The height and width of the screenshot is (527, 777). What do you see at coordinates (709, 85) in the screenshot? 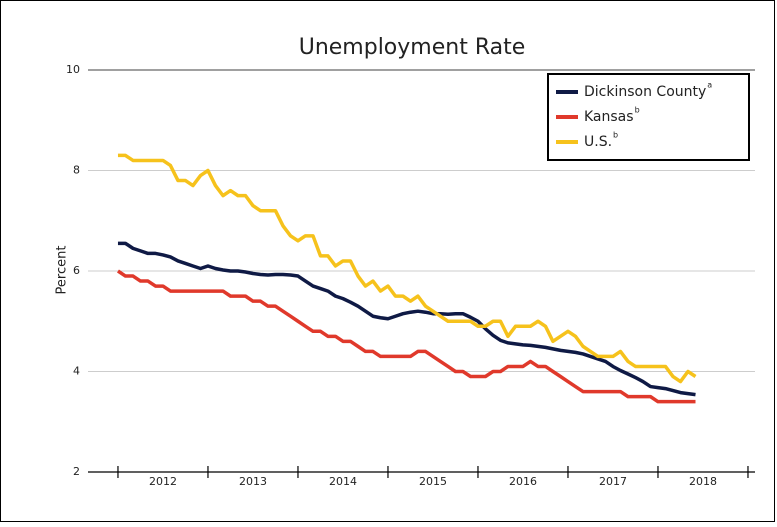
I see `legend-note: a` at bounding box center [709, 85].